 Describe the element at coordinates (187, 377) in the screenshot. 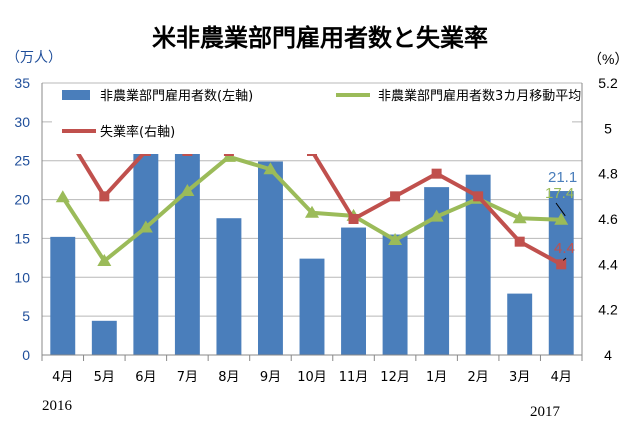

I see `x-tick-label: 7月` at that location.